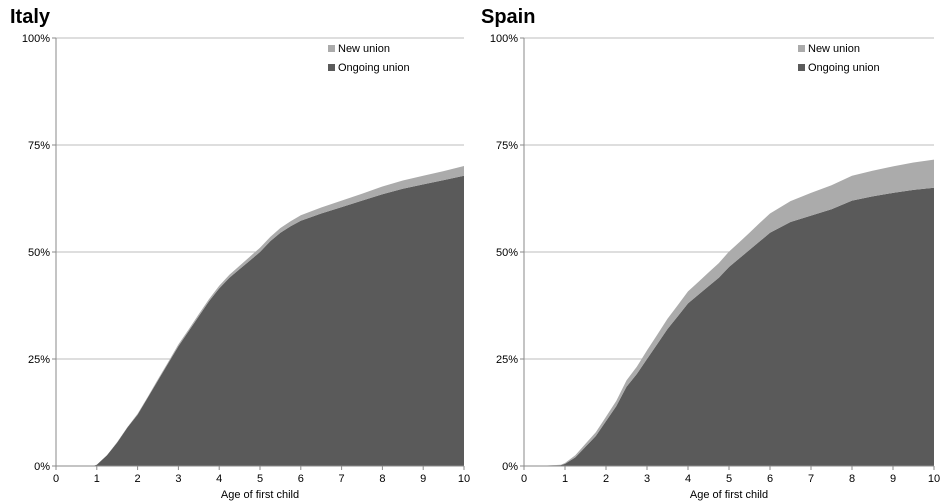  I want to click on chart-title: Spain, so click(508, 17).